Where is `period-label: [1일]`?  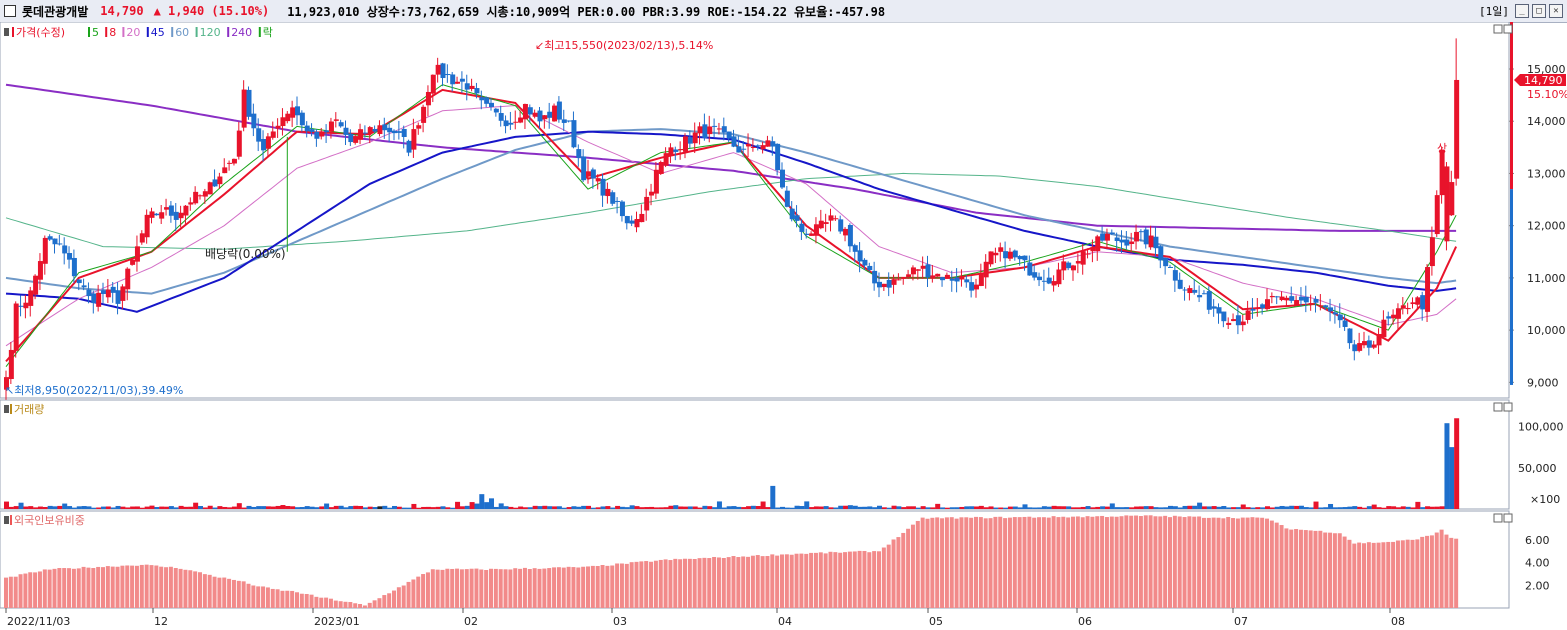 period-label: [1일] is located at coordinates (1494, 11).